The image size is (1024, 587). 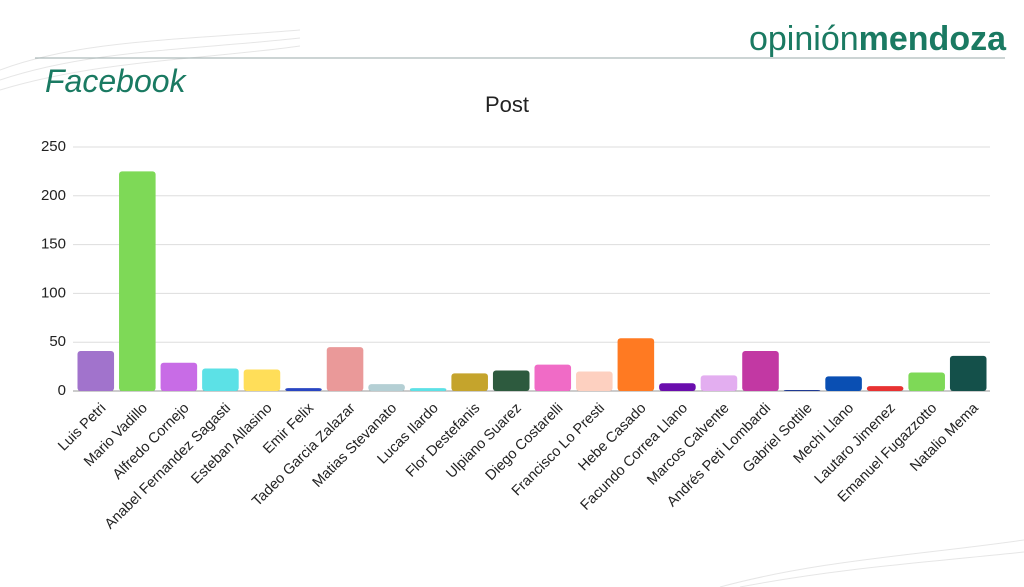 What do you see at coordinates (62, 390) in the screenshot?
I see `y-tick-label: 0` at bounding box center [62, 390].